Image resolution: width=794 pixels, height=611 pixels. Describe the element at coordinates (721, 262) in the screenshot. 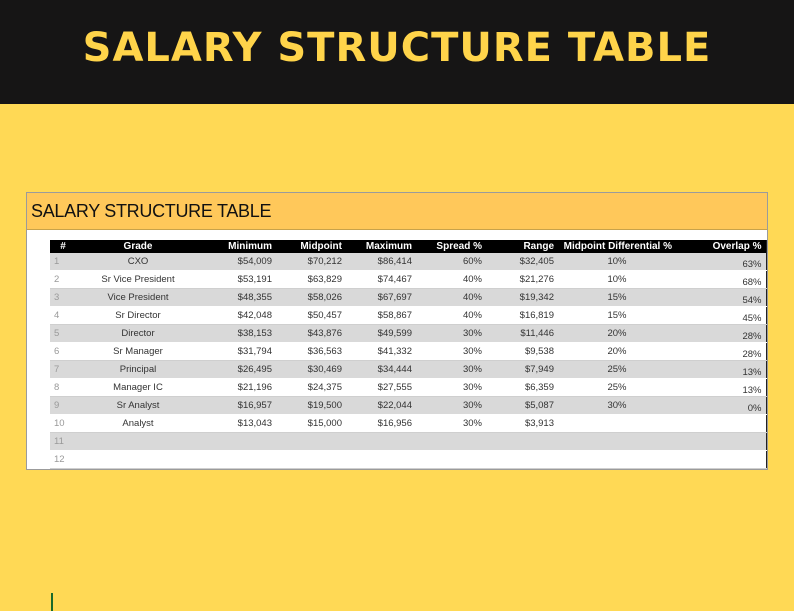

I see `overlap-cell: 63%` at that location.